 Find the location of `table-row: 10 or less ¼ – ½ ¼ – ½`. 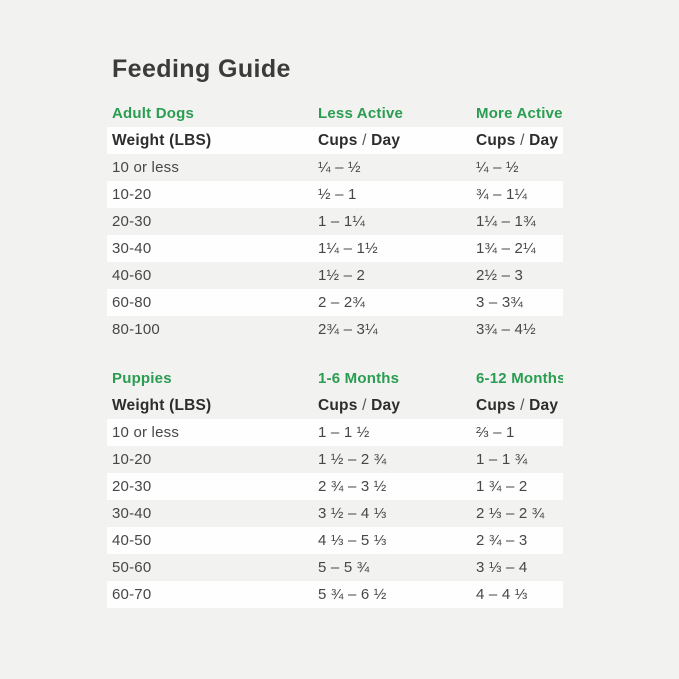

table-row: 10 or less ¼ – ½ ¼ – ½ is located at coordinates (335, 167).